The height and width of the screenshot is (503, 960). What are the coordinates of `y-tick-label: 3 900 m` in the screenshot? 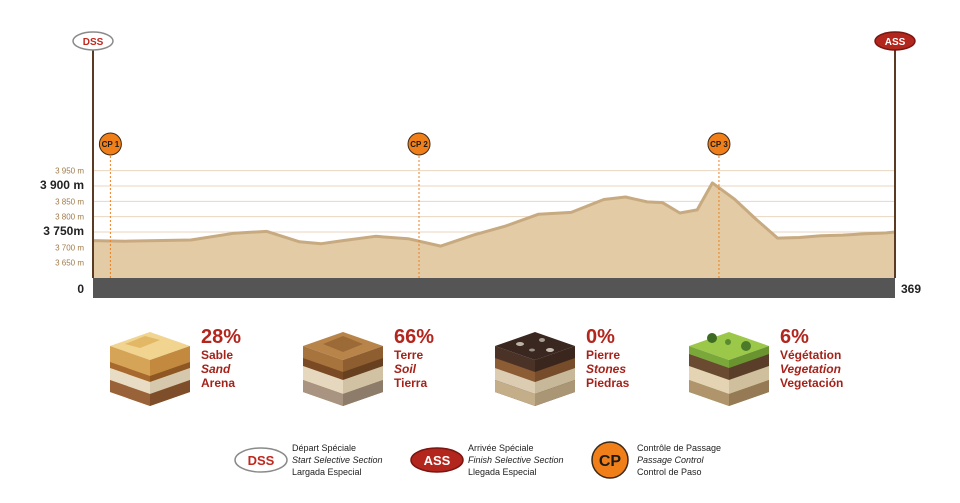 It's located at (62, 185).